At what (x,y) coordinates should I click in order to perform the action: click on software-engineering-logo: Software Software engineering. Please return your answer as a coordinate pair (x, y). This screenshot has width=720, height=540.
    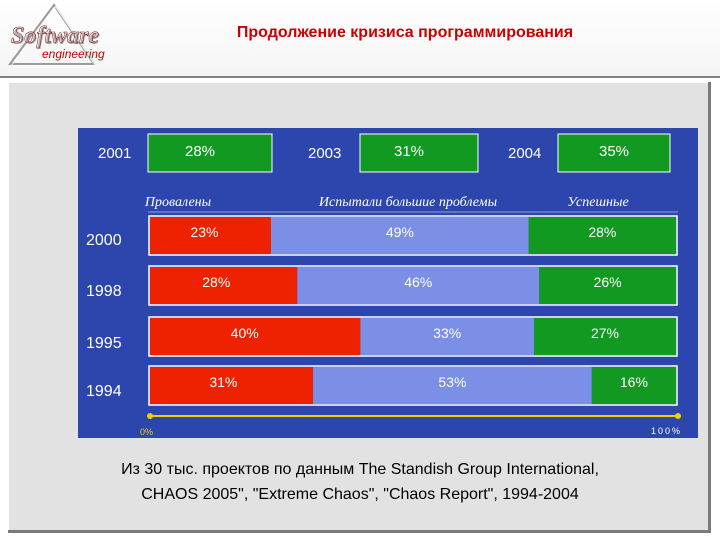
    Looking at the image, I should click on (56, 34).